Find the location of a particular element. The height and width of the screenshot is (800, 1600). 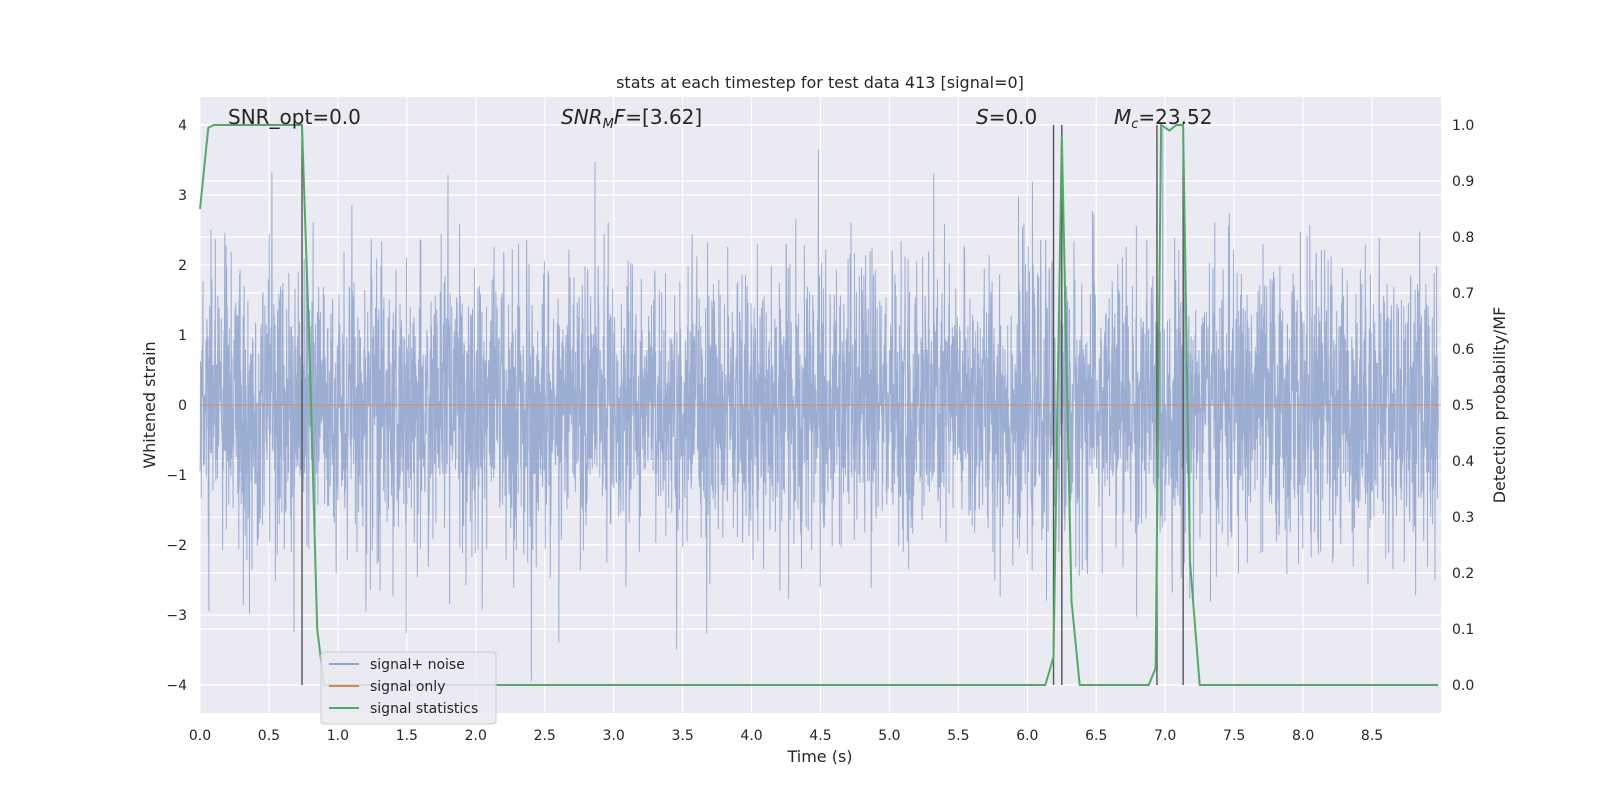

y-tick-label: 0 is located at coordinates (182, 406).